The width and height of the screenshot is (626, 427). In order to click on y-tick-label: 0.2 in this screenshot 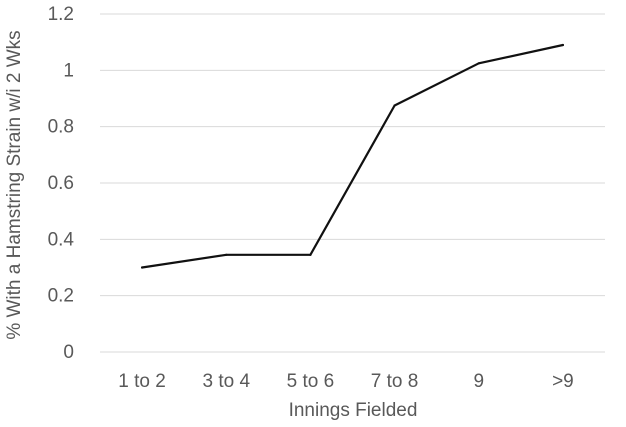, I will do `click(61, 296)`.